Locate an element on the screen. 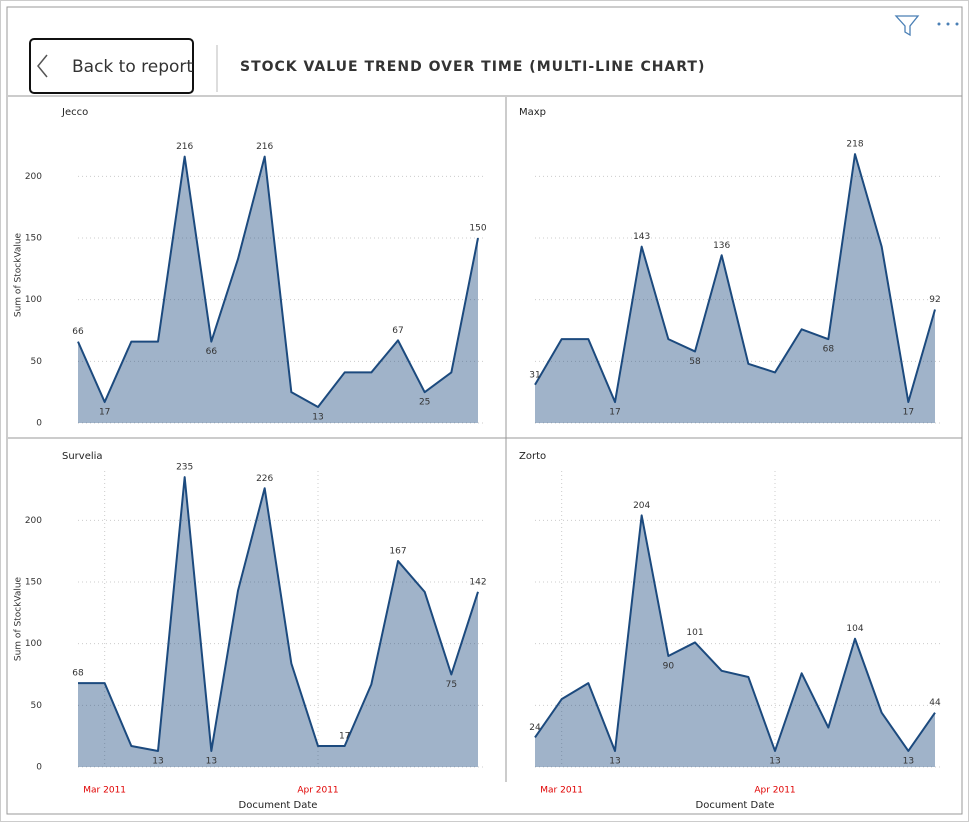 The height and width of the screenshot is (826, 969). data-label: 235 is located at coordinates (184, 468).